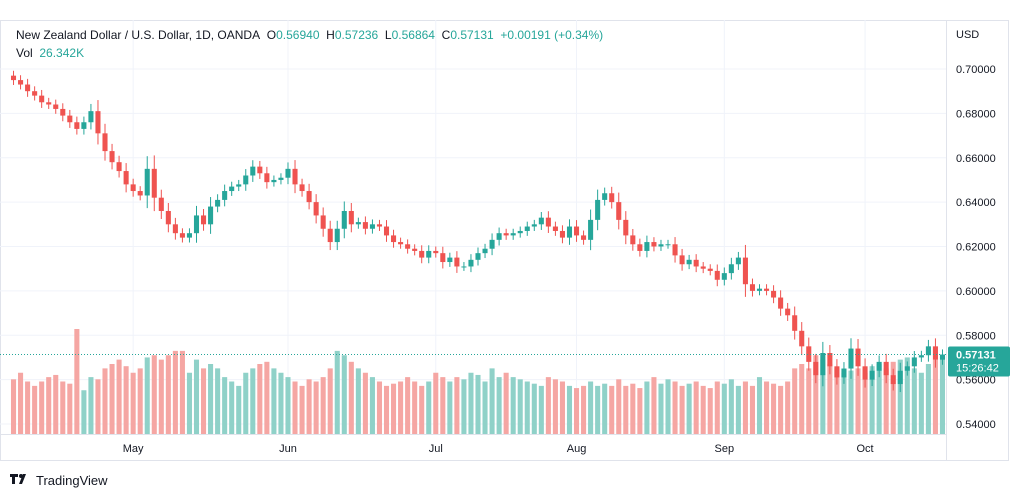  Describe the element at coordinates (976, 292) in the screenshot. I see `y-tick-label: 0.60000` at that location.